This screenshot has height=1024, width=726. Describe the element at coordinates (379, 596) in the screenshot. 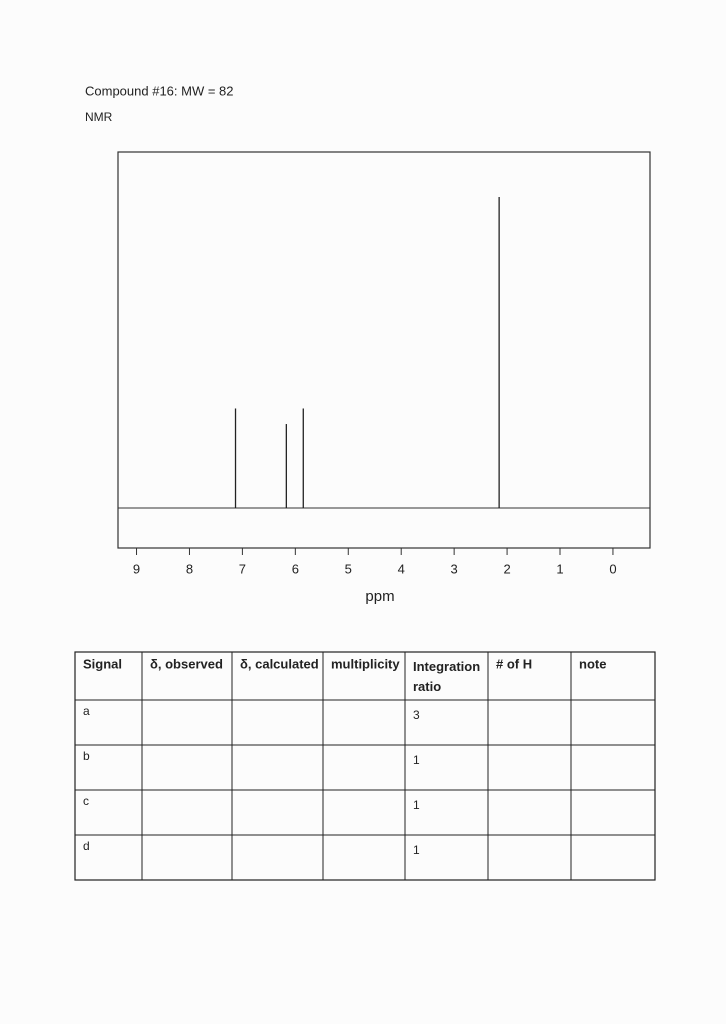

I see `x-axis-label: ppm` at that location.